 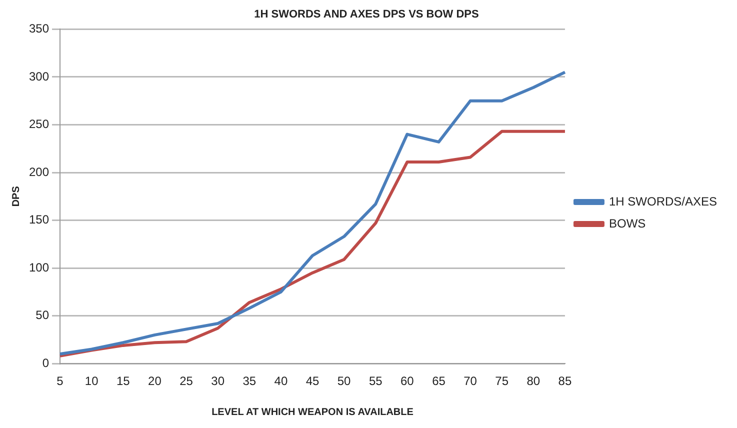 What do you see at coordinates (627, 223) in the screenshot?
I see `legend-label: BOWS` at bounding box center [627, 223].